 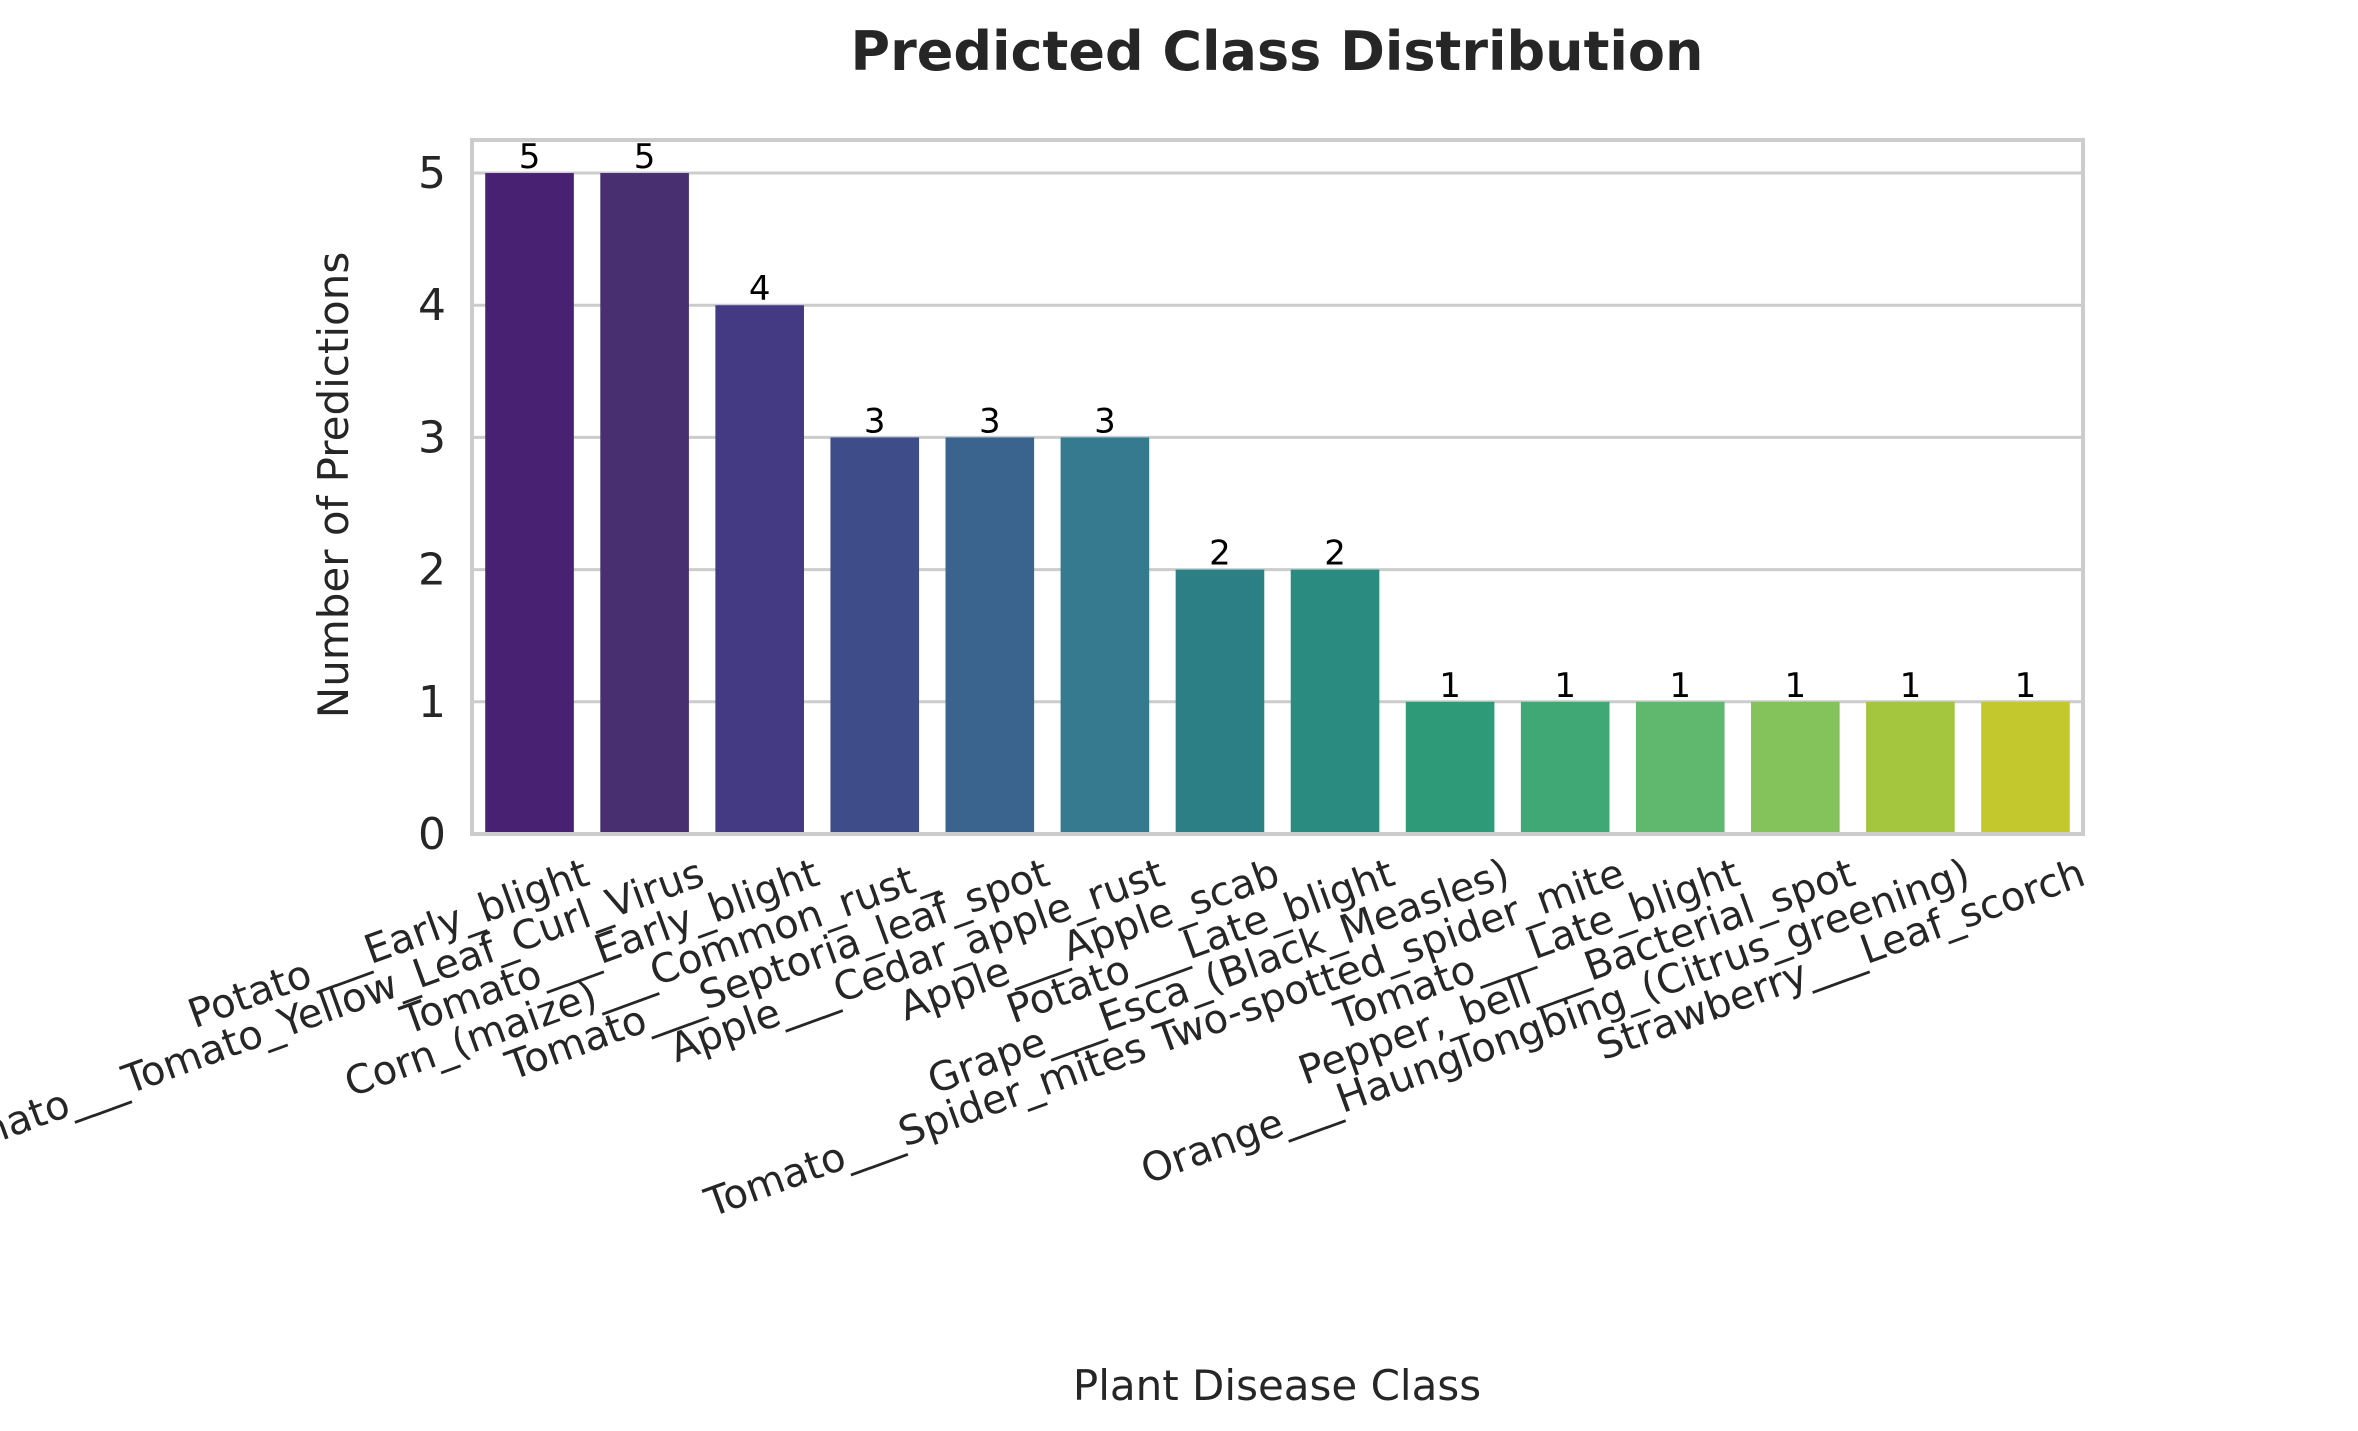 What do you see at coordinates (760, 289) in the screenshot?
I see `bar-value-label: 4` at bounding box center [760, 289].